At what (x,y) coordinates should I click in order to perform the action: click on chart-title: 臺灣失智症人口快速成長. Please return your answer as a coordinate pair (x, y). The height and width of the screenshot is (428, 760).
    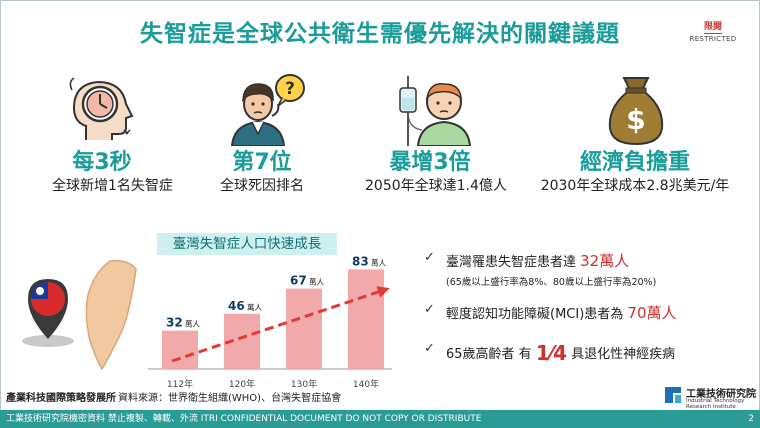
    Looking at the image, I should click on (247, 244).